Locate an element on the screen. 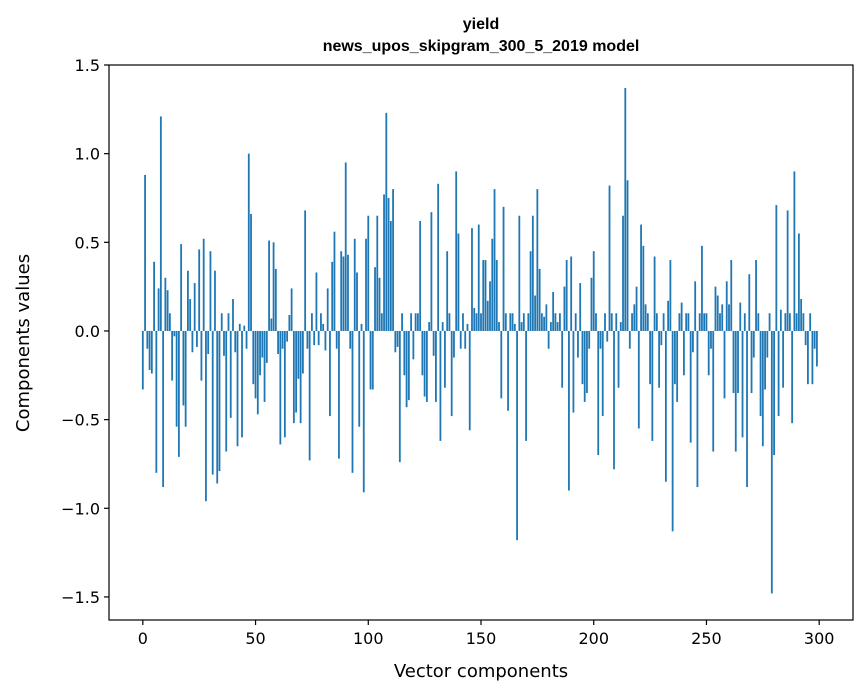 The height and width of the screenshot is (696, 867). y-tick-label: −1.0 is located at coordinates (80, 508).